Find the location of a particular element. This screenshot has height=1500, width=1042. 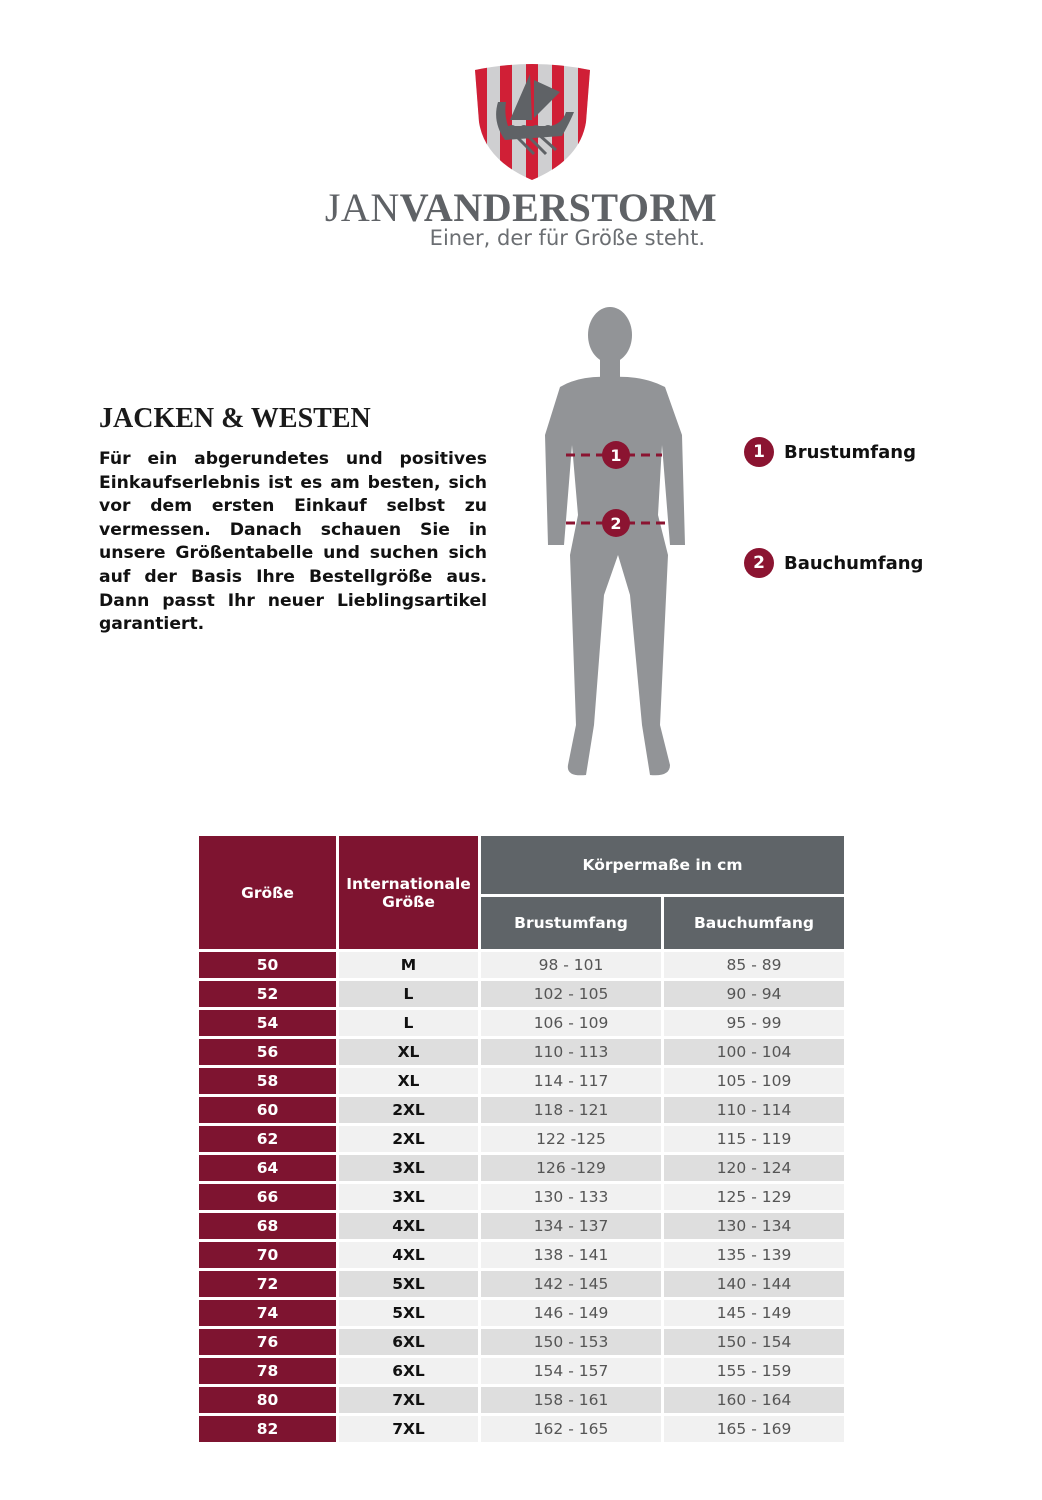

belly-cell: 85 - 89 is located at coordinates (754, 965).